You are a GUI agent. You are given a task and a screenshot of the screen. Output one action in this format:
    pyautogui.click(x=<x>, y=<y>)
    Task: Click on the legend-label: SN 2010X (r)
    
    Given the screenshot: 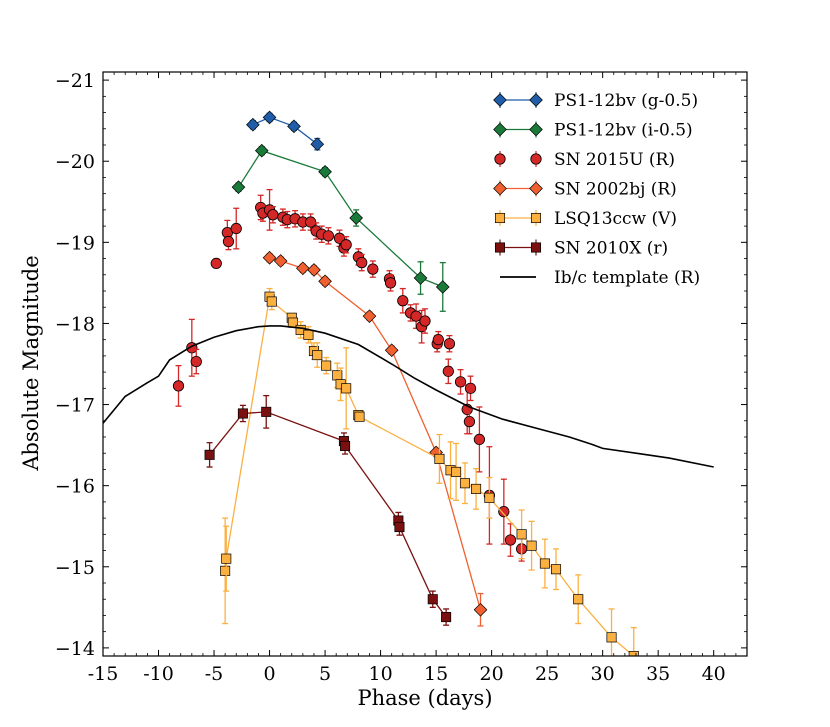 What is the action you would take?
    pyautogui.click(x=611, y=249)
    